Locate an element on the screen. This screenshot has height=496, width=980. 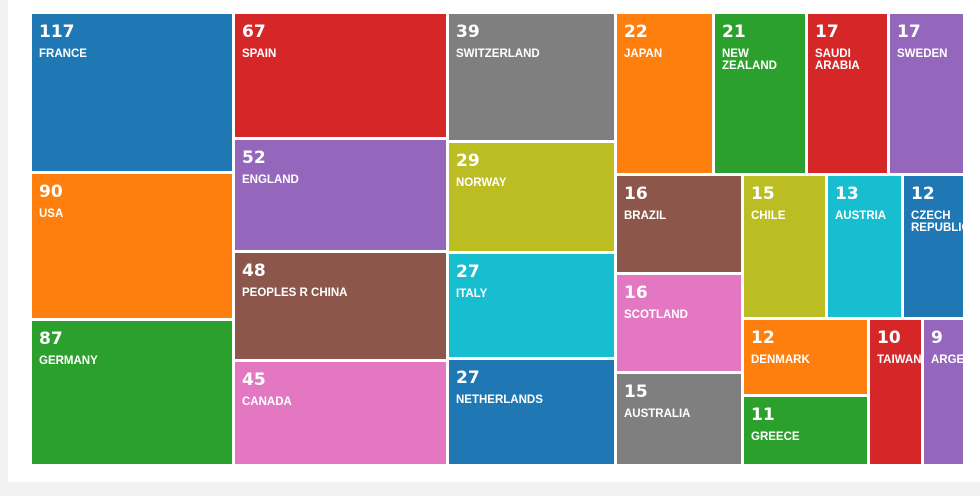
treemap-tile-germany: 87 GERMANY is located at coordinates (133, 394).